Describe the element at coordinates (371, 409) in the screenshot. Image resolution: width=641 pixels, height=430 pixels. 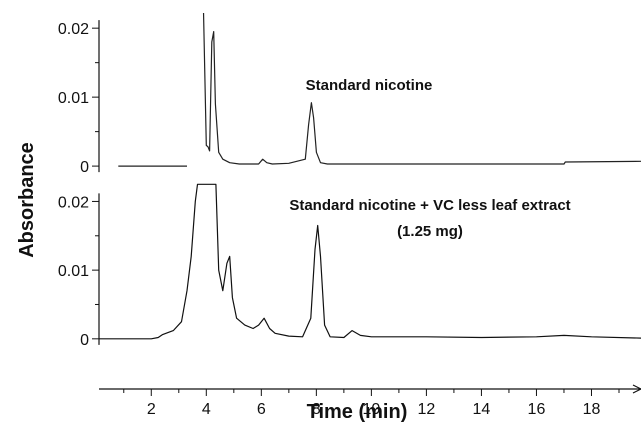
I see `x-tick-label: 10` at that location.